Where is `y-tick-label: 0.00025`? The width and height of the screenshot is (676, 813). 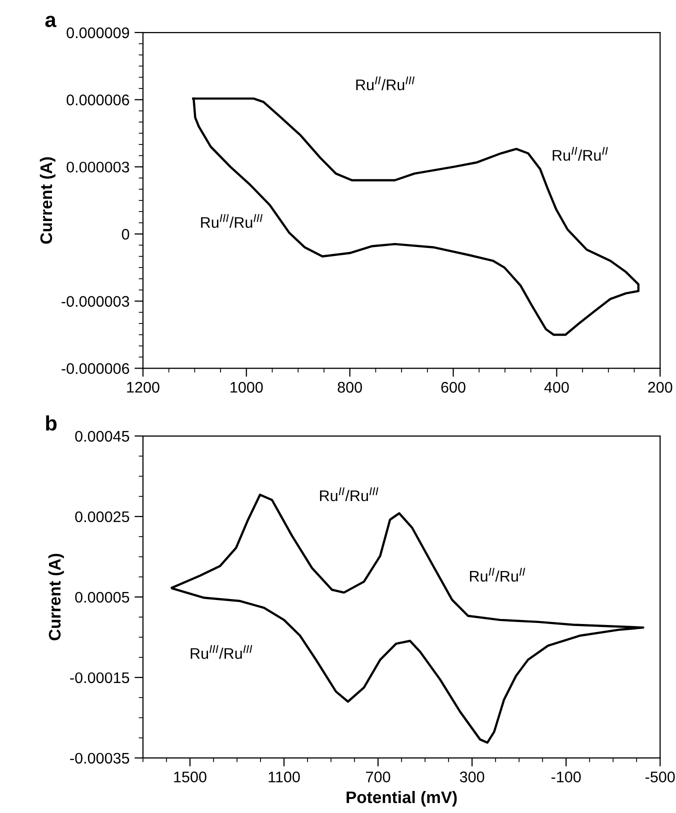 y-tick-label: 0.00025 is located at coordinates (102, 516).